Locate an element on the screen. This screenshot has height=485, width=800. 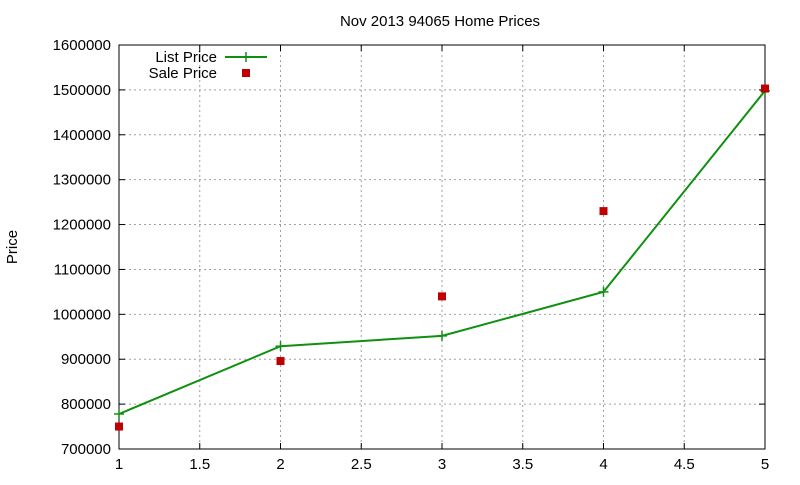
x-tick-label: 3 is located at coordinates (442, 464).